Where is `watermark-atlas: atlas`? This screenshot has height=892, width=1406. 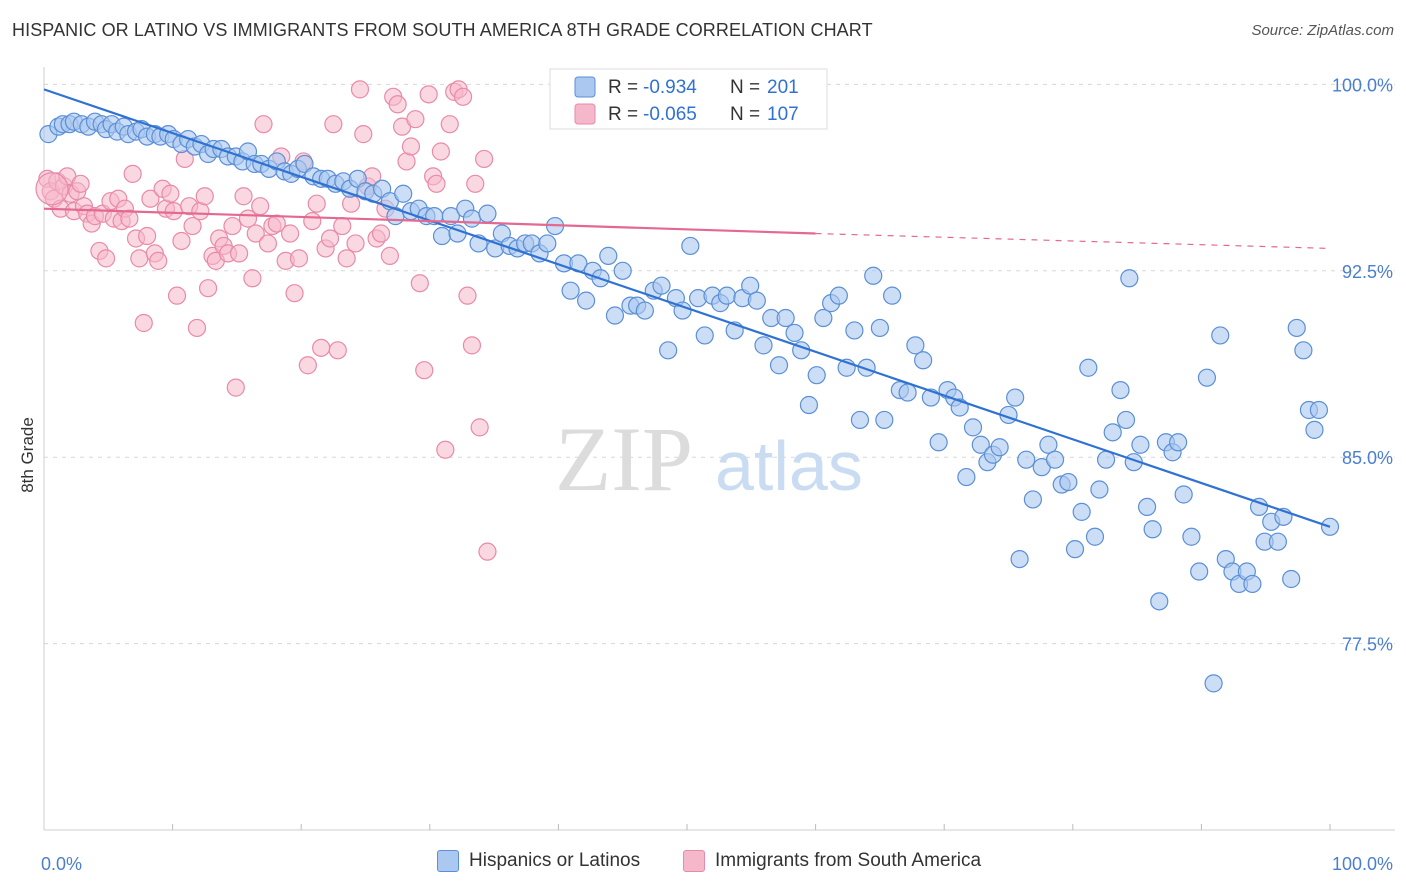
watermark-atlas: atlas is located at coordinates (789, 466).